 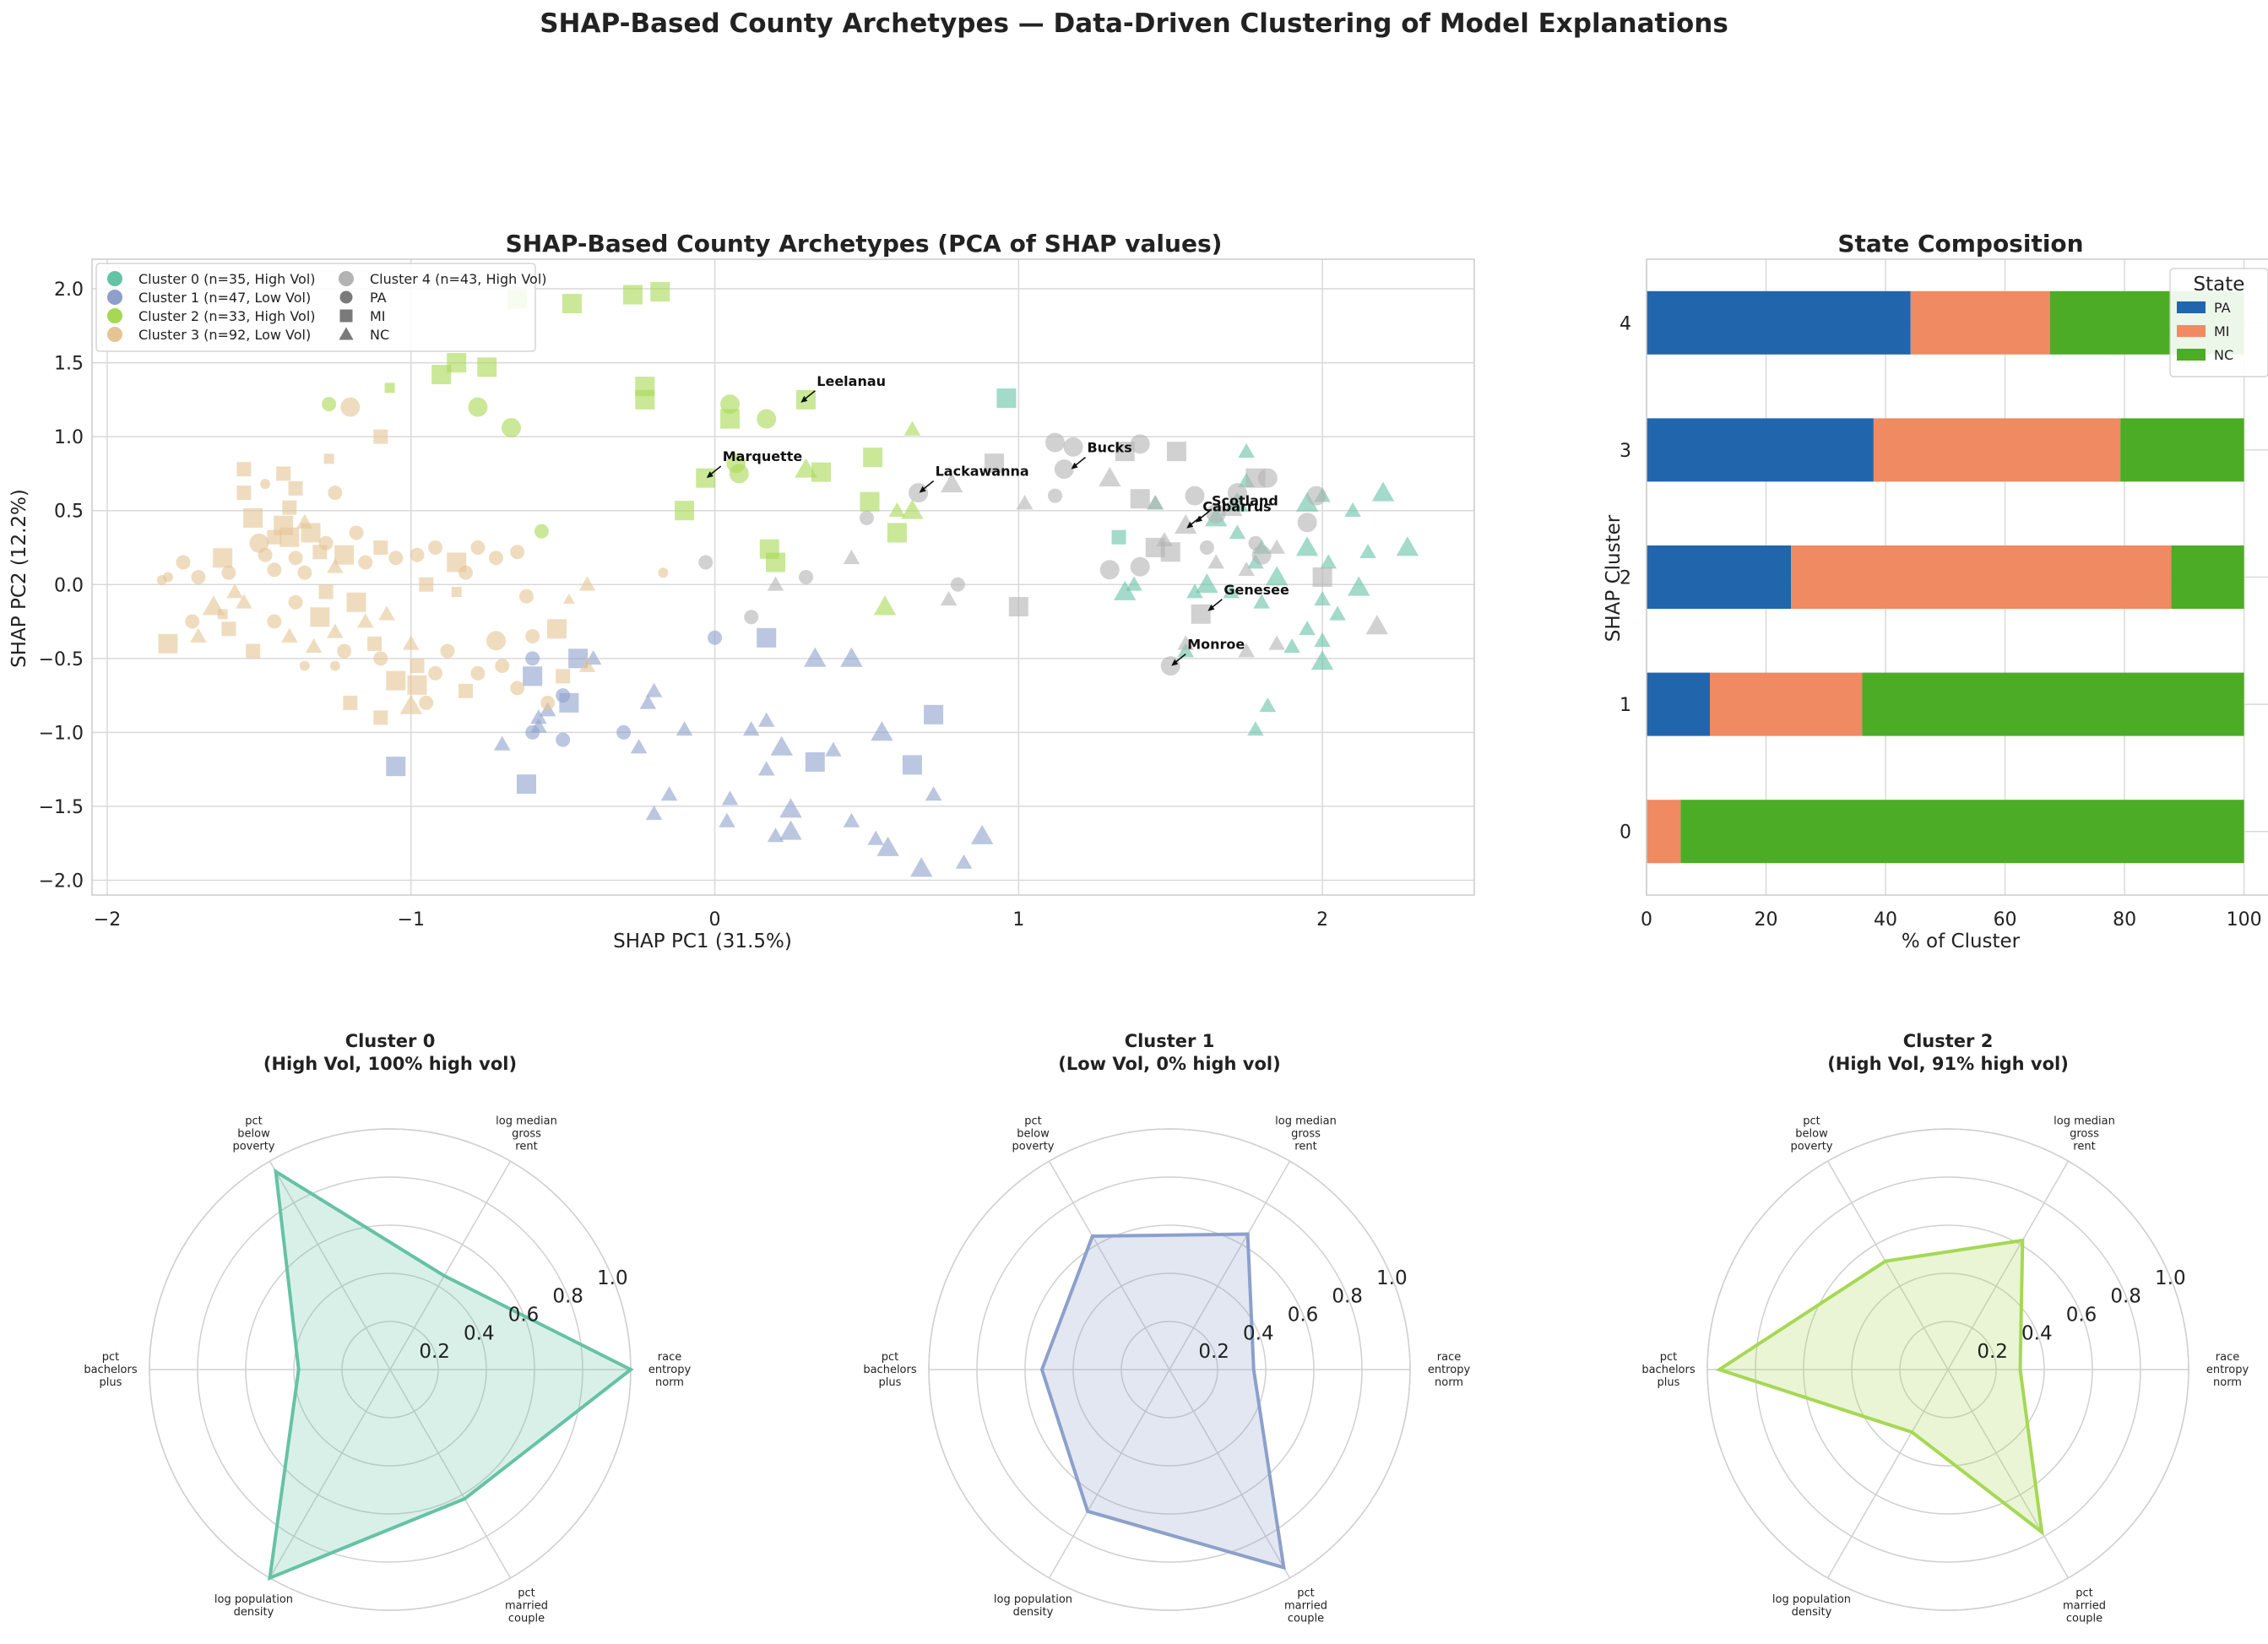 I want to click on radar-axis-label: log population, so click(x=253, y=1599).